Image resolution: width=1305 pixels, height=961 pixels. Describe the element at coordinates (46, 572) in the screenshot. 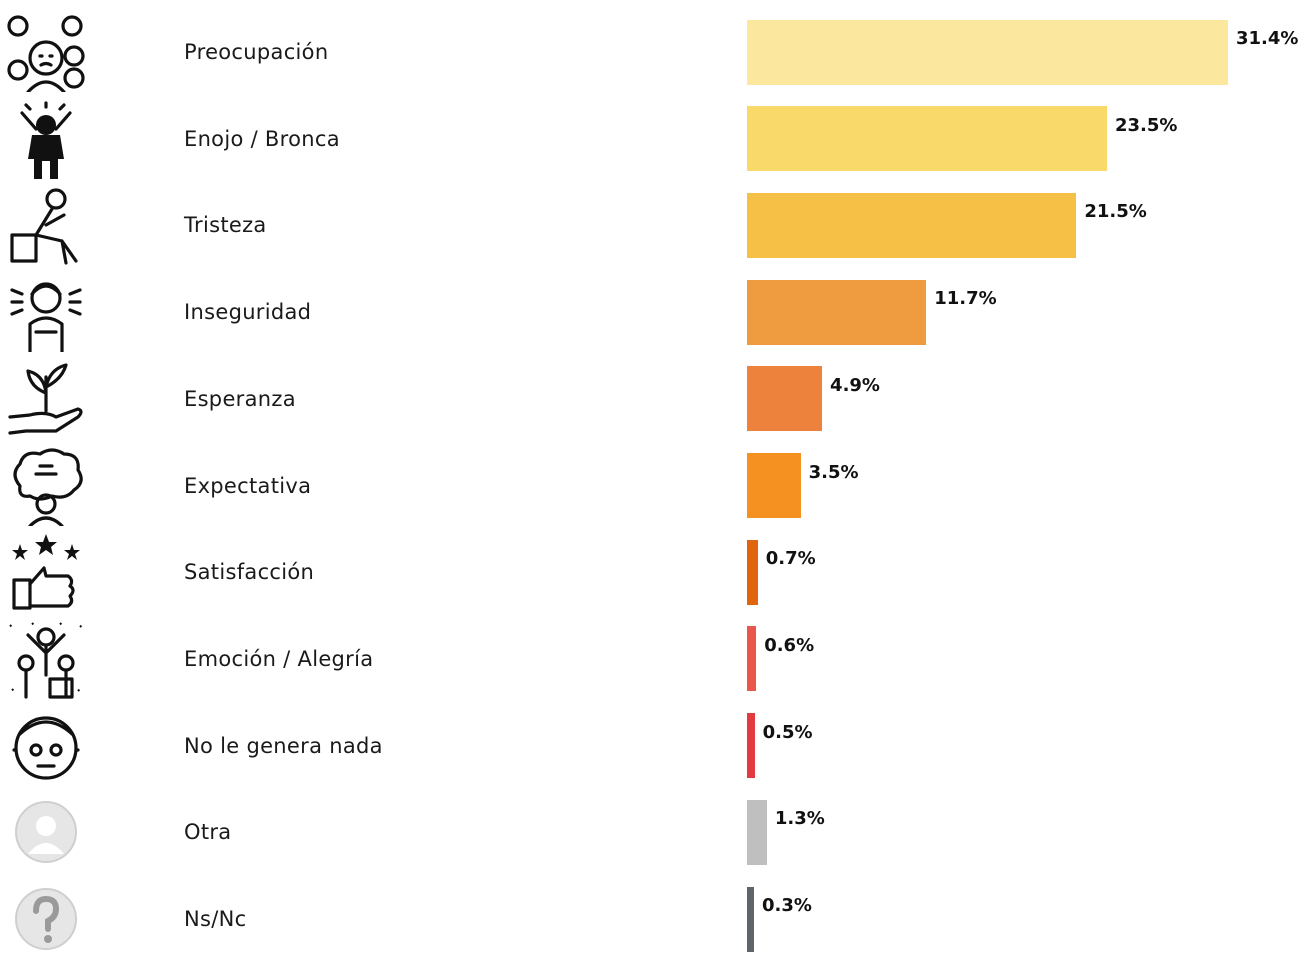

I see `thumbs-up-stars-icon` at that location.